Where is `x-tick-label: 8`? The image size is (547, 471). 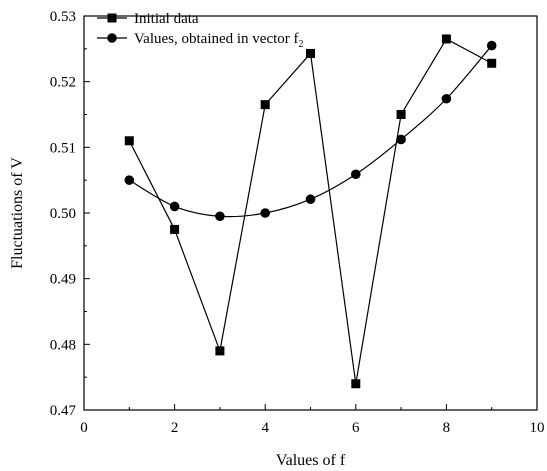
x-tick-label: 8 is located at coordinates (447, 428).